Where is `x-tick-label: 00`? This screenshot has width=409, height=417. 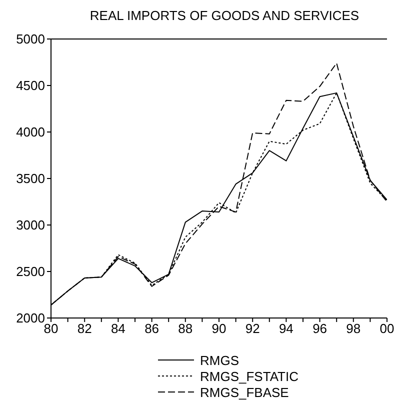
x-tick-label: 00 is located at coordinates (387, 328).